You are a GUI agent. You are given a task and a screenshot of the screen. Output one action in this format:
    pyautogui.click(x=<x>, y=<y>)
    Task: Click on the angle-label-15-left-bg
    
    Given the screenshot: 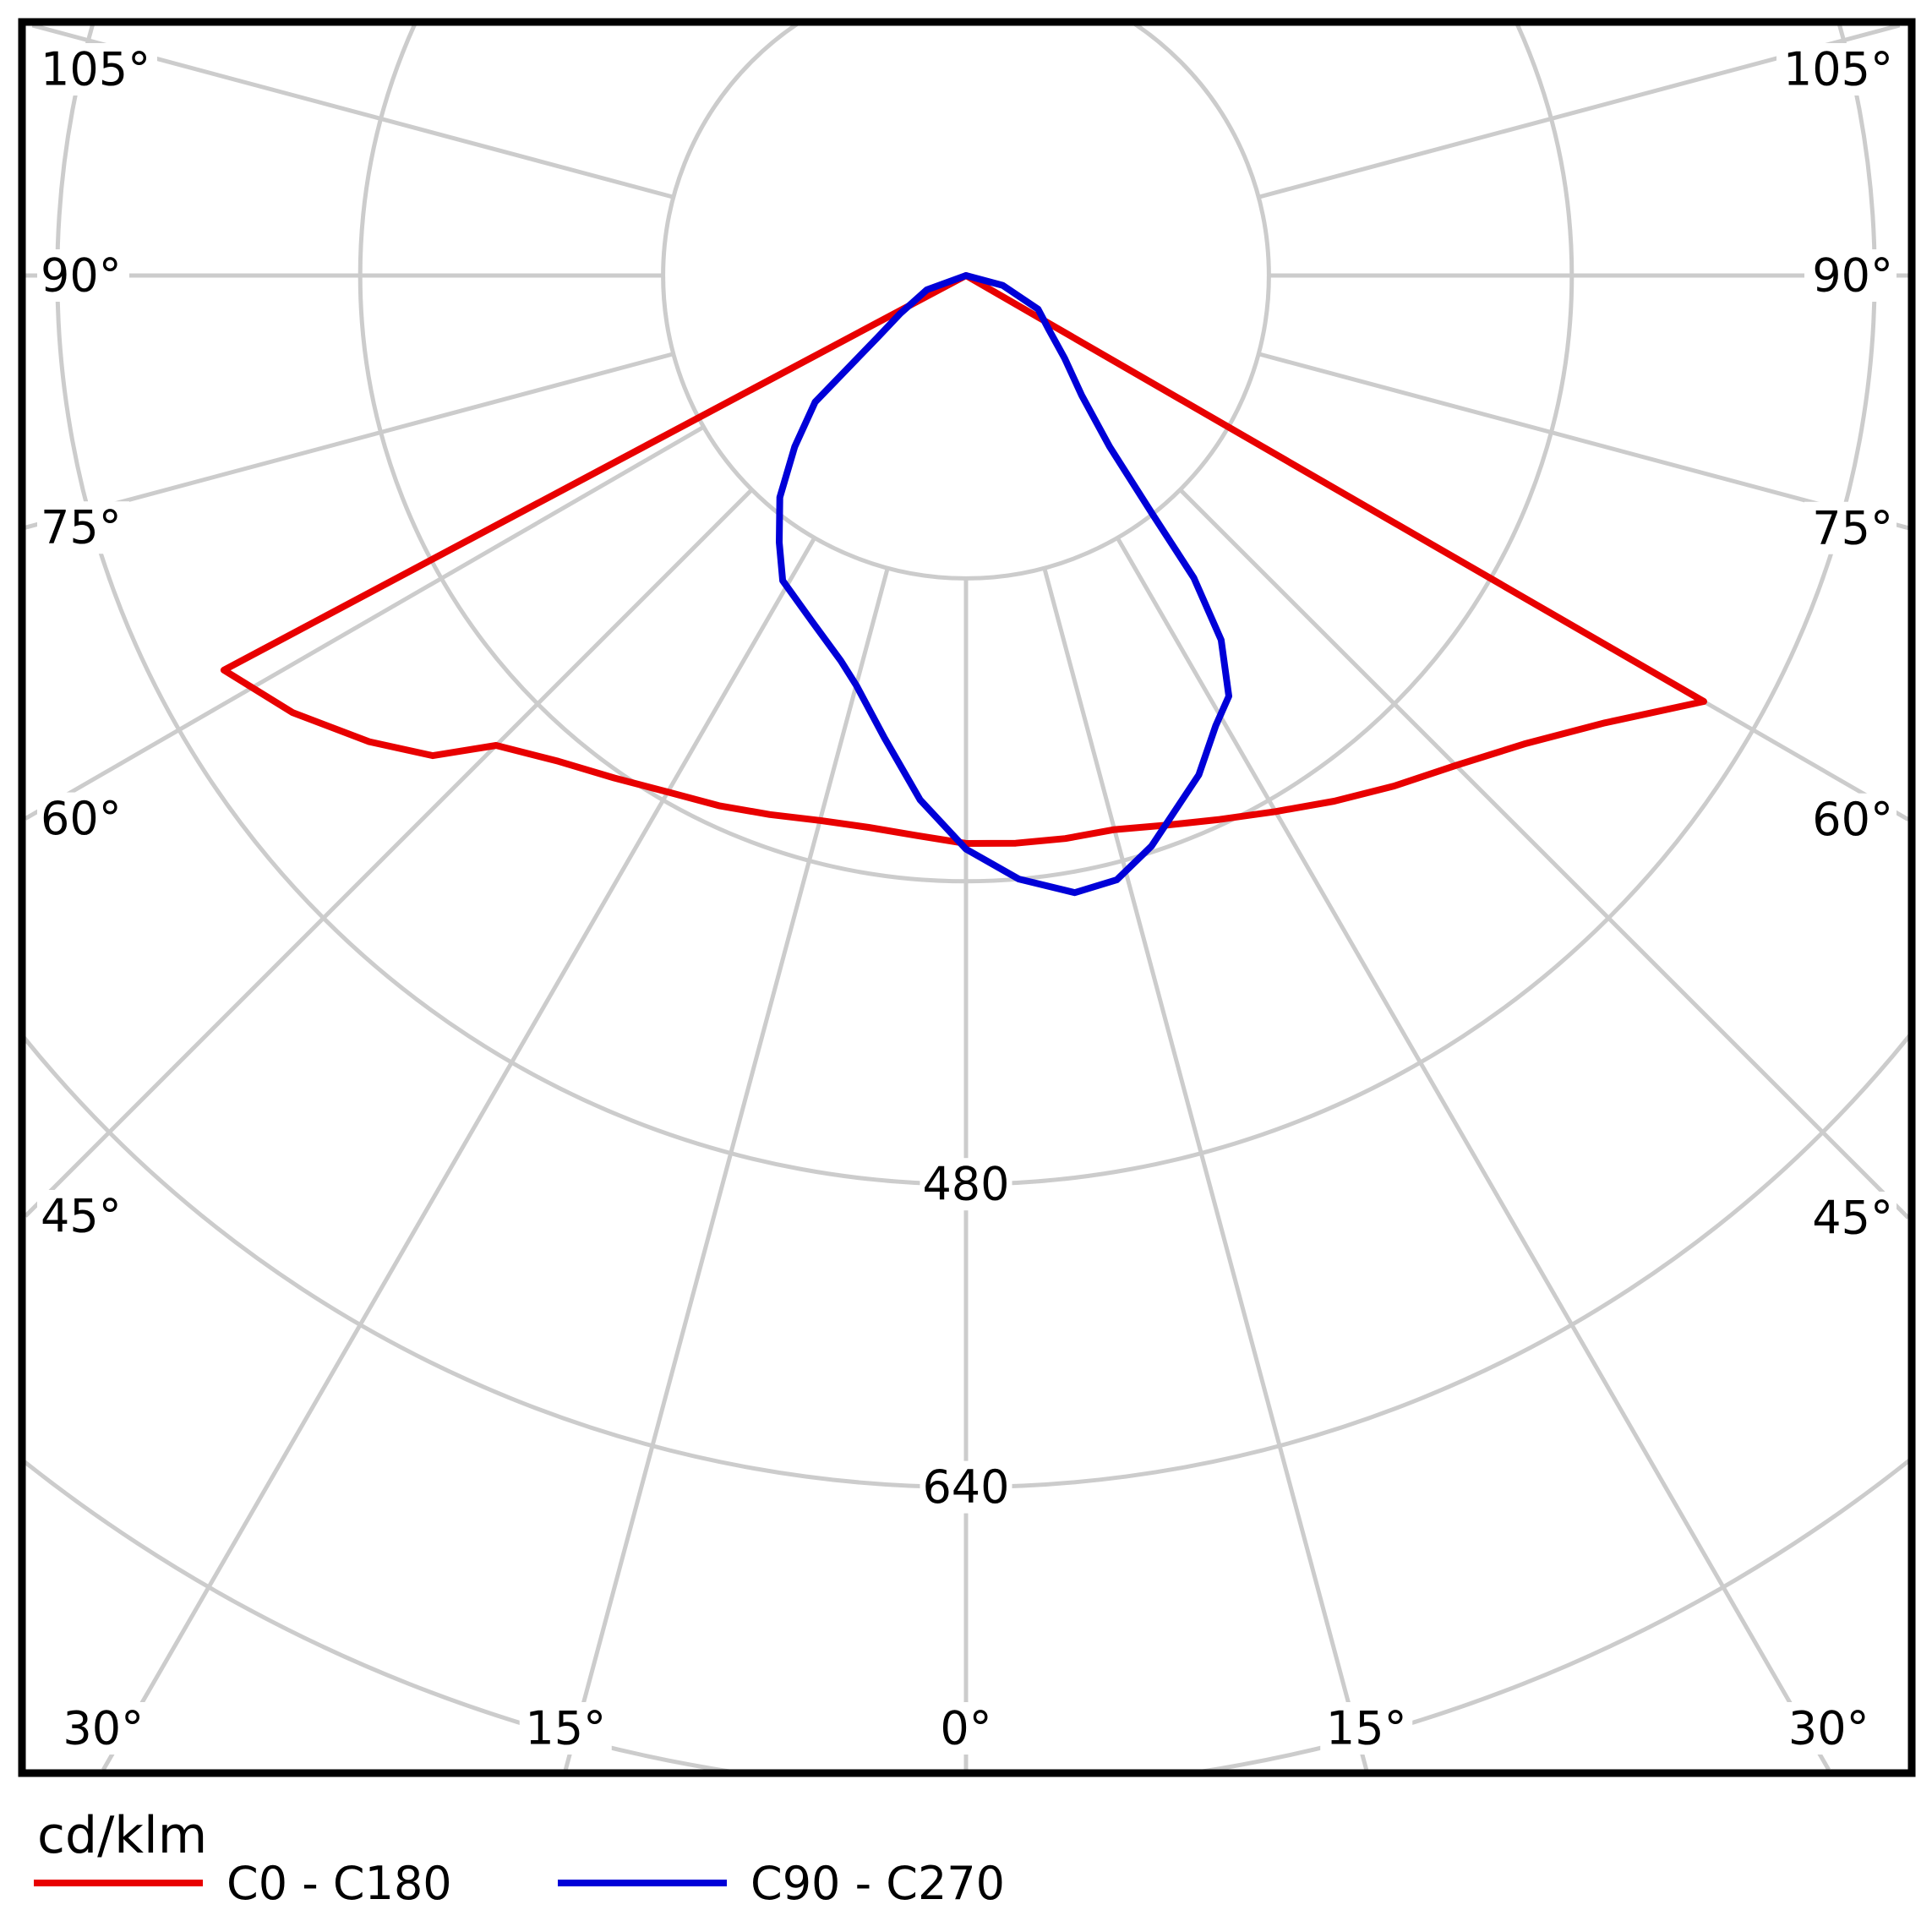 What is the action you would take?
    pyautogui.click(x=565, y=1728)
    